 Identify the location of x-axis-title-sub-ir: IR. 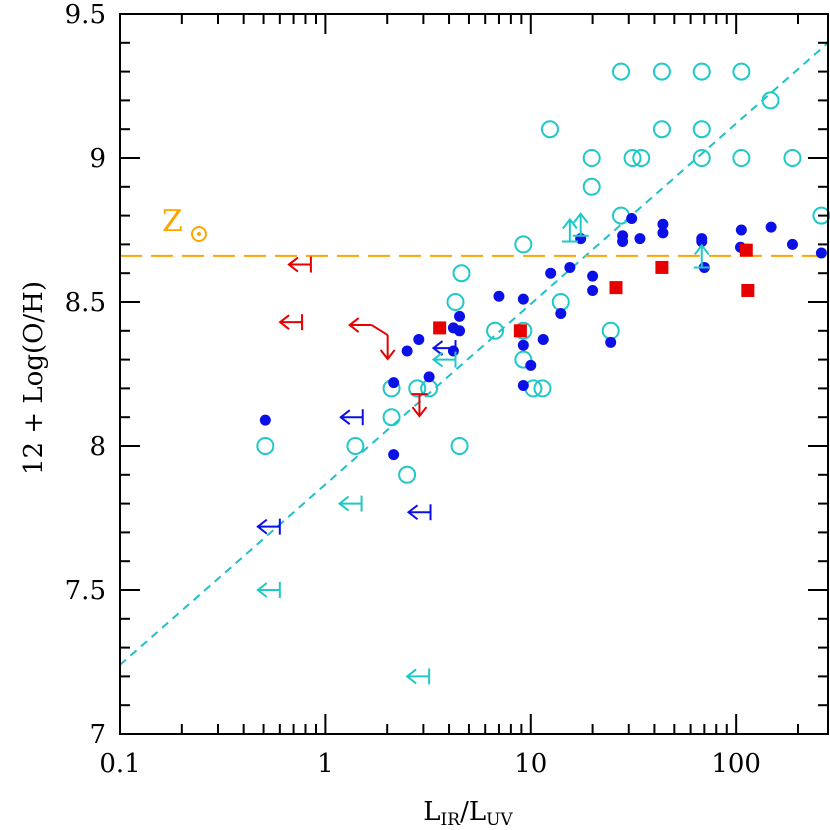
(451, 820).